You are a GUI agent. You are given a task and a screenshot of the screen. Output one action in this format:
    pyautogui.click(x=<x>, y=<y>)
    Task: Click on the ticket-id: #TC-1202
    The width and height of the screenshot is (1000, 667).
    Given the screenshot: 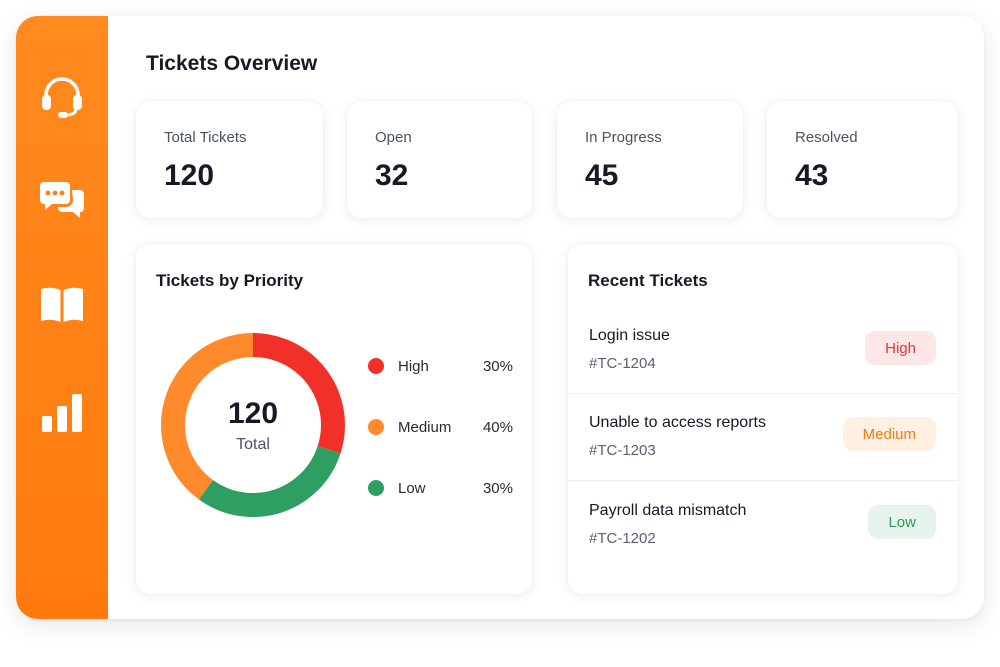 What is the action you would take?
    pyautogui.click(x=622, y=538)
    